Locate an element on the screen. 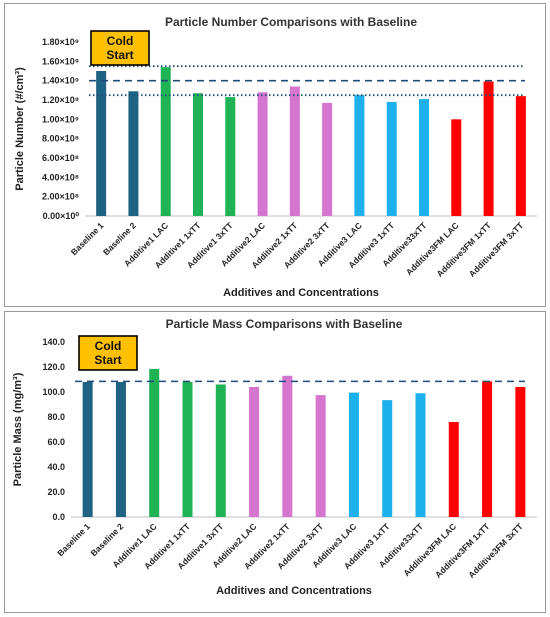 This screenshot has height=617, width=550. category-label: Additive3FM 3xTT is located at coordinates (496, 249).